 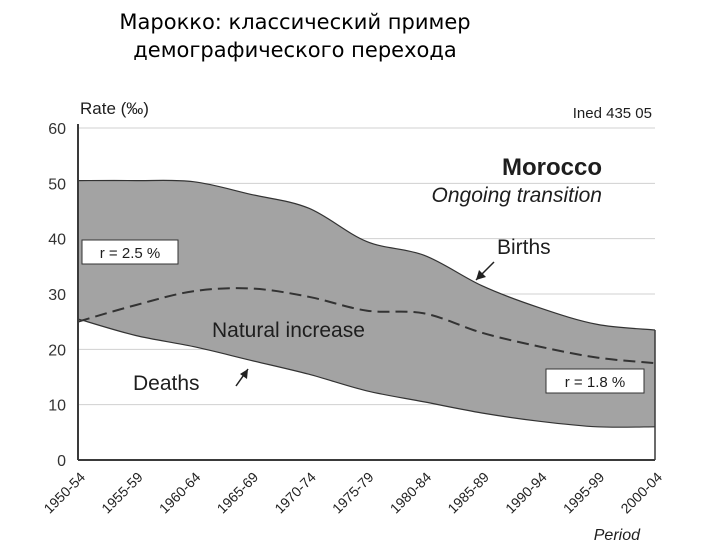 I want to click on slide-title-line2: демографического перехода, so click(x=295, y=50).